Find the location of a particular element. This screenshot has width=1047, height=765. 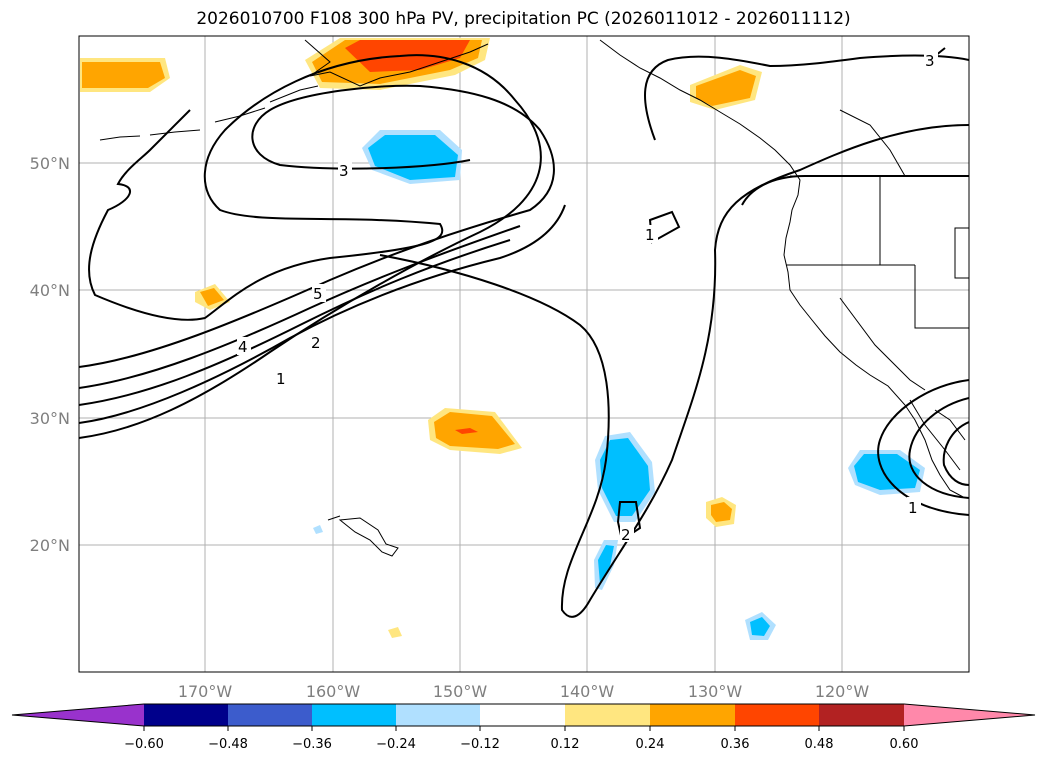

lat-label: 30°N is located at coordinates (50, 418).